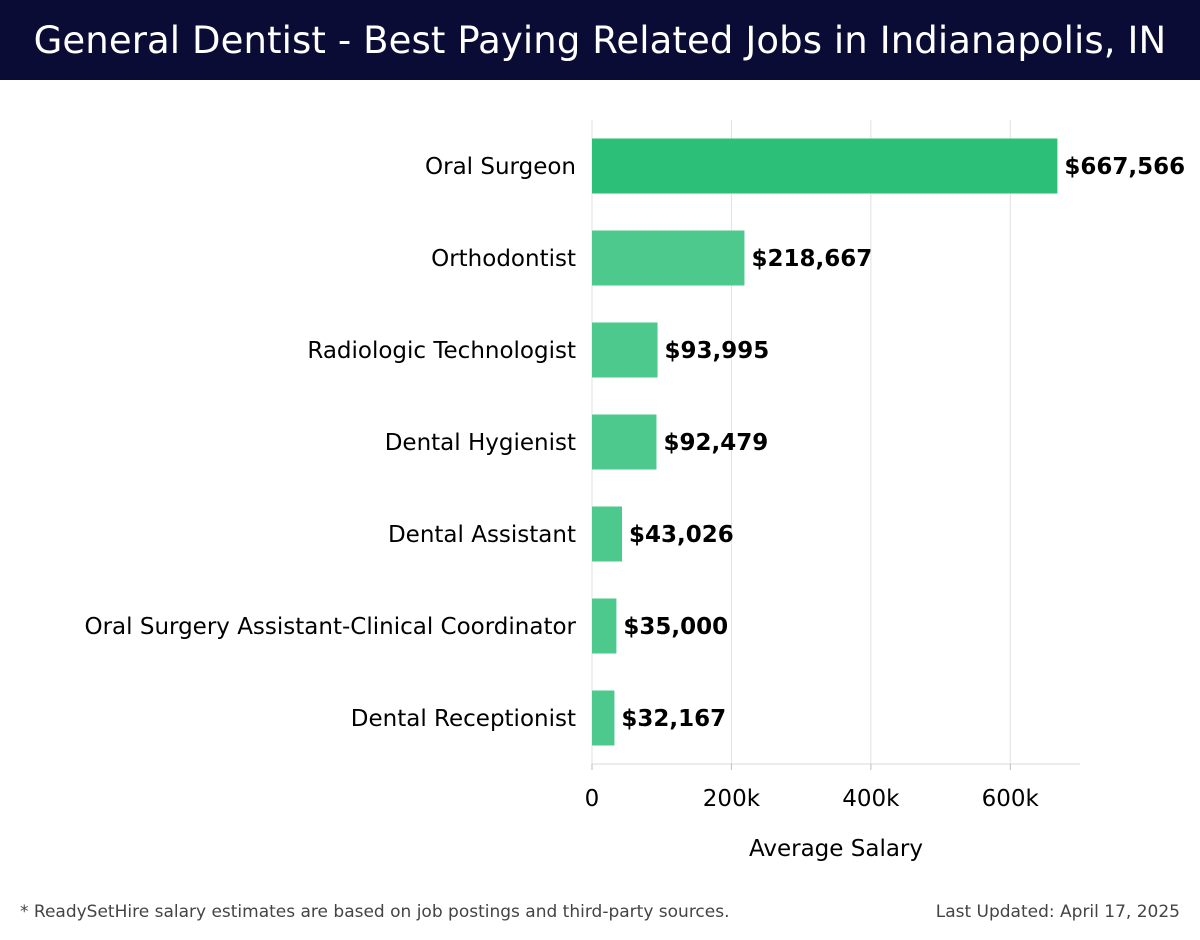 The image size is (1200, 940). What do you see at coordinates (668, 258) in the screenshot?
I see `bar-orthodontist` at bounding box center [668, 258].